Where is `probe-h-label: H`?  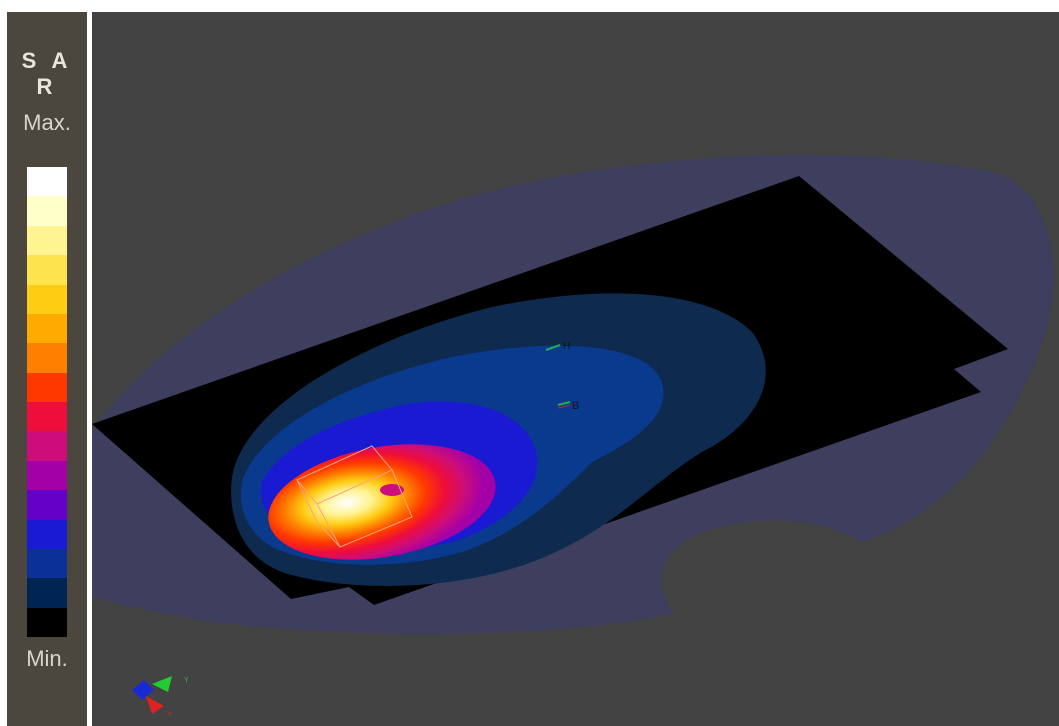 probe-h-label: H is located at coordinates (566, 346).